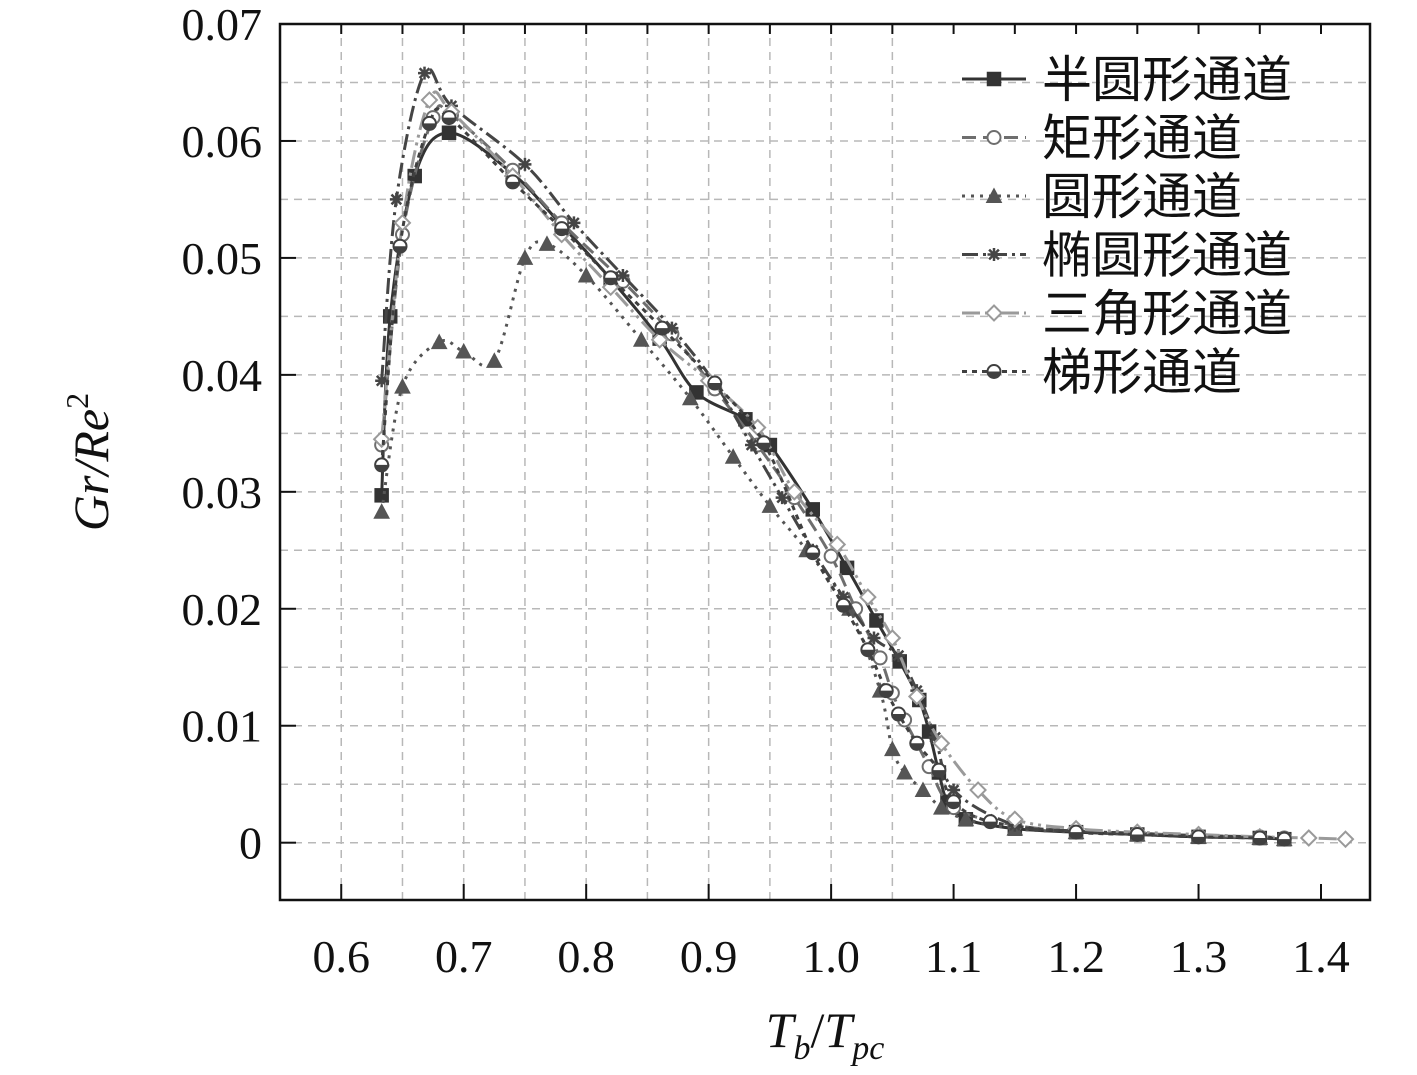 The image size is (1417, 1075). What do you see at coordinates (1142, 197) in the screenshot?
I see `legend-label: 圆形通道` at bounding box center [1142, 197].